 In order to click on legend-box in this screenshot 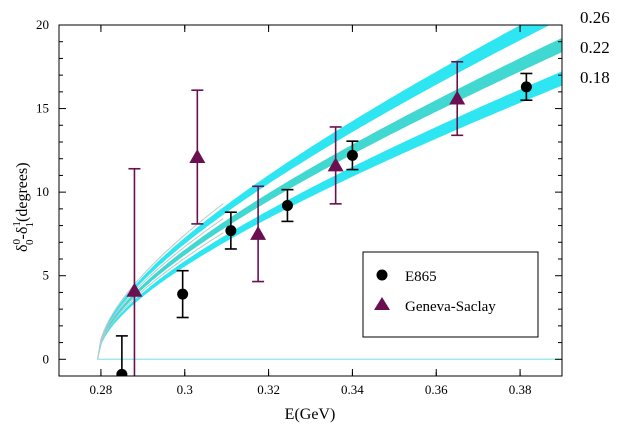, I will do `click(450, 294)`.